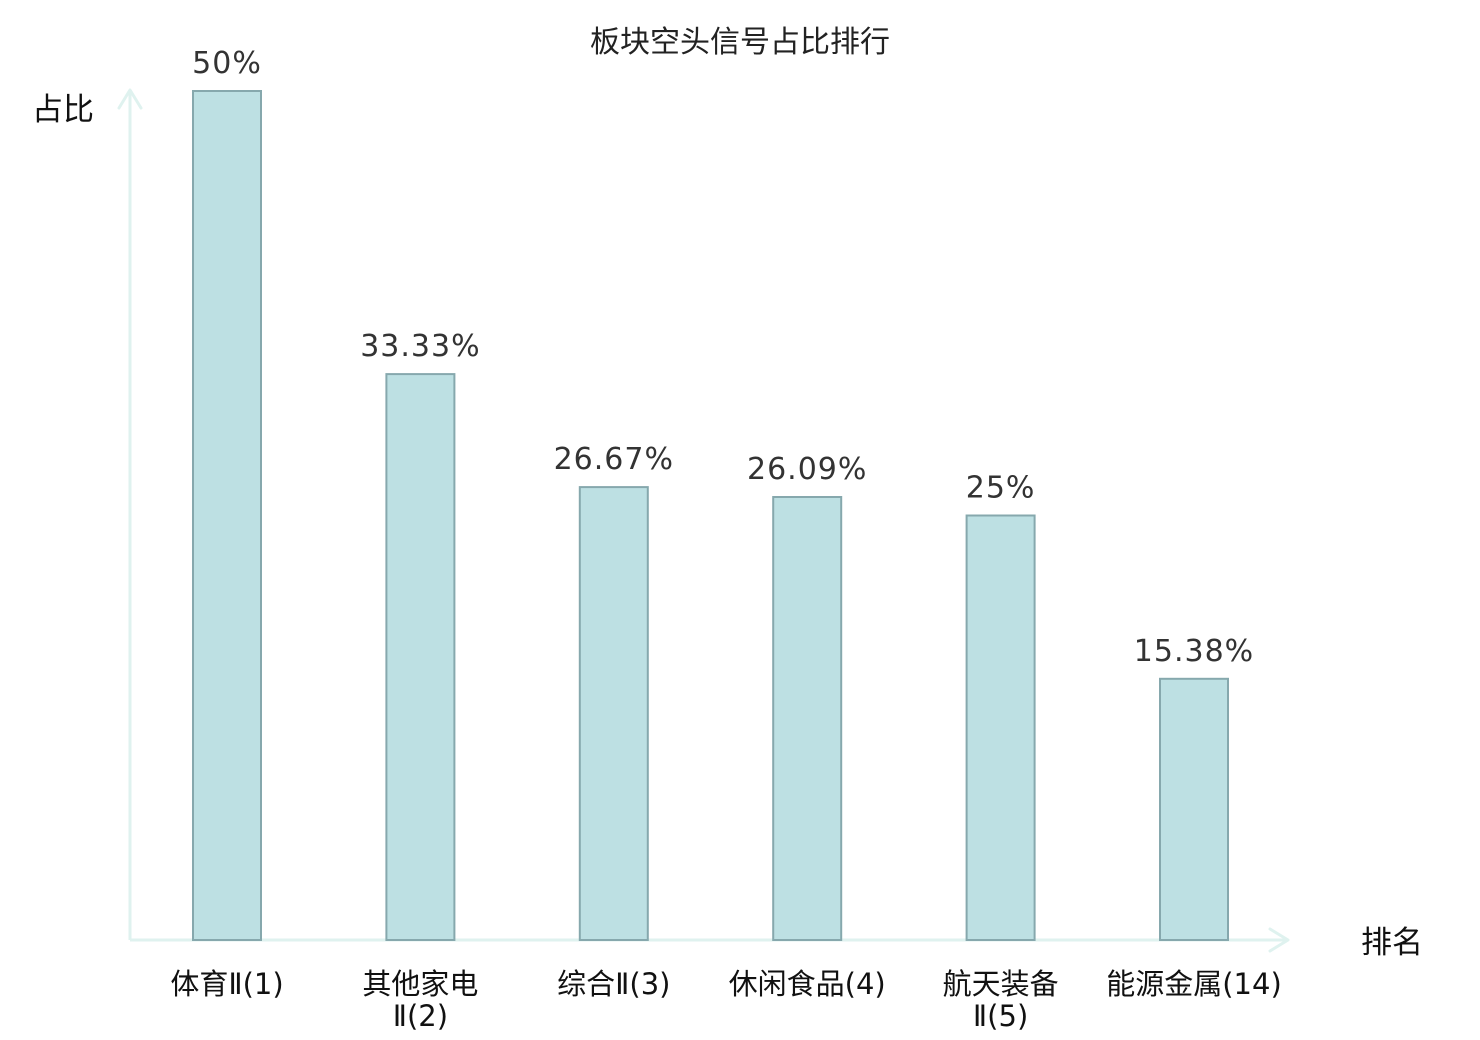  I want to click on category-label-4: 休闲食品(4), so click(807, 984).